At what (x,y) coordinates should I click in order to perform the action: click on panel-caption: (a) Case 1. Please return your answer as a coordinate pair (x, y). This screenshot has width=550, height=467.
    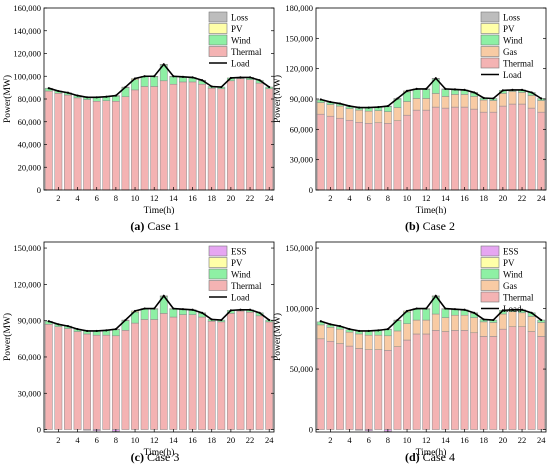
    Looking at the image, I should click on (154, 226).